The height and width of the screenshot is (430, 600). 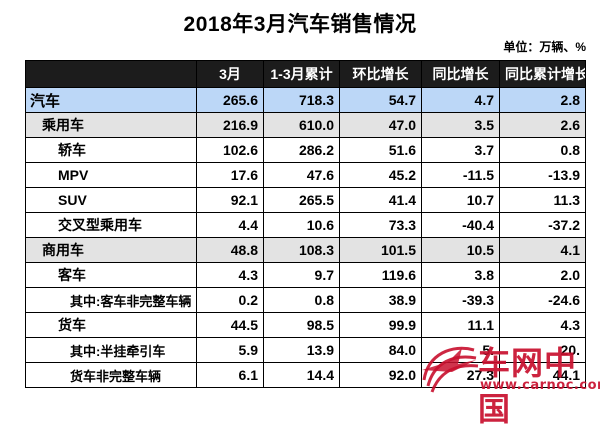 I want to click on cell-march-value: 48.8, so click(x=230, y=250).